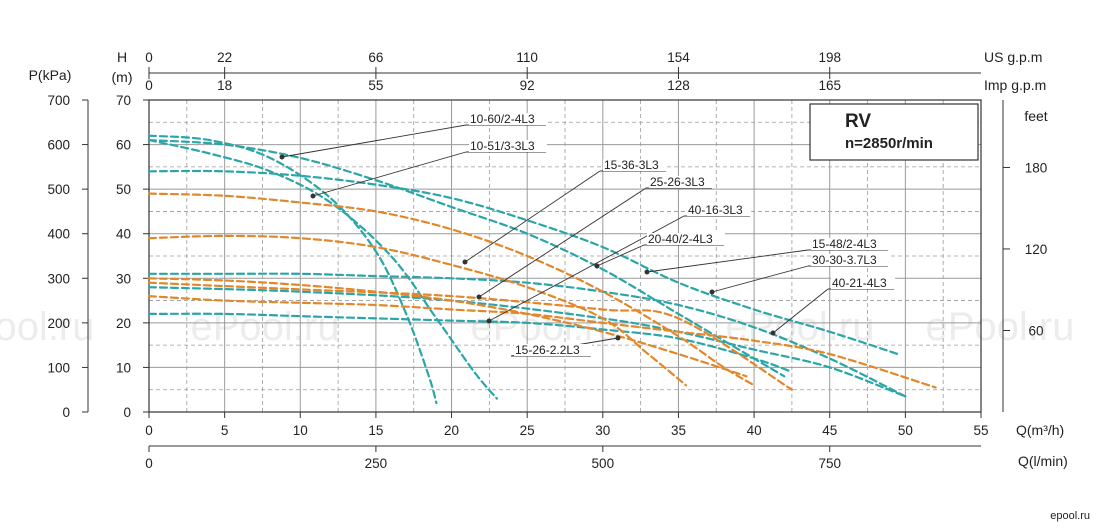 This screenshot has height=530, width=1100. Describe the element at coordinates (292, 269) in the screenshot. I see `curve-10-60-2-4l3` at that location.